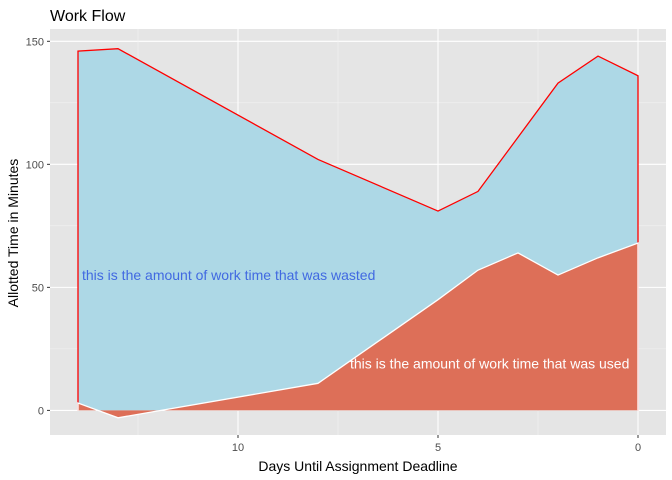 Image resolution: width=672 pixels, height=480 pixels. What do you see at coordinates (88, 16) in the screenshot?
I see `chart-title: Work Flow` at bounding box center [88, 16].